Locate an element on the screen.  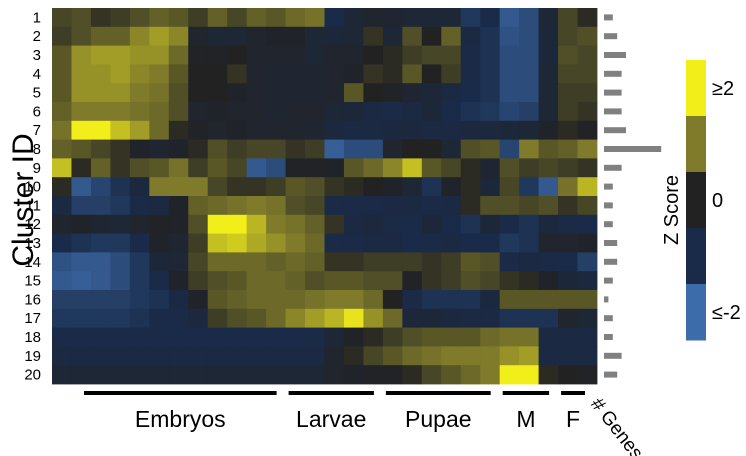
colorbar: ≥2 0 ≤-2 is located at coordinates (713, 200).